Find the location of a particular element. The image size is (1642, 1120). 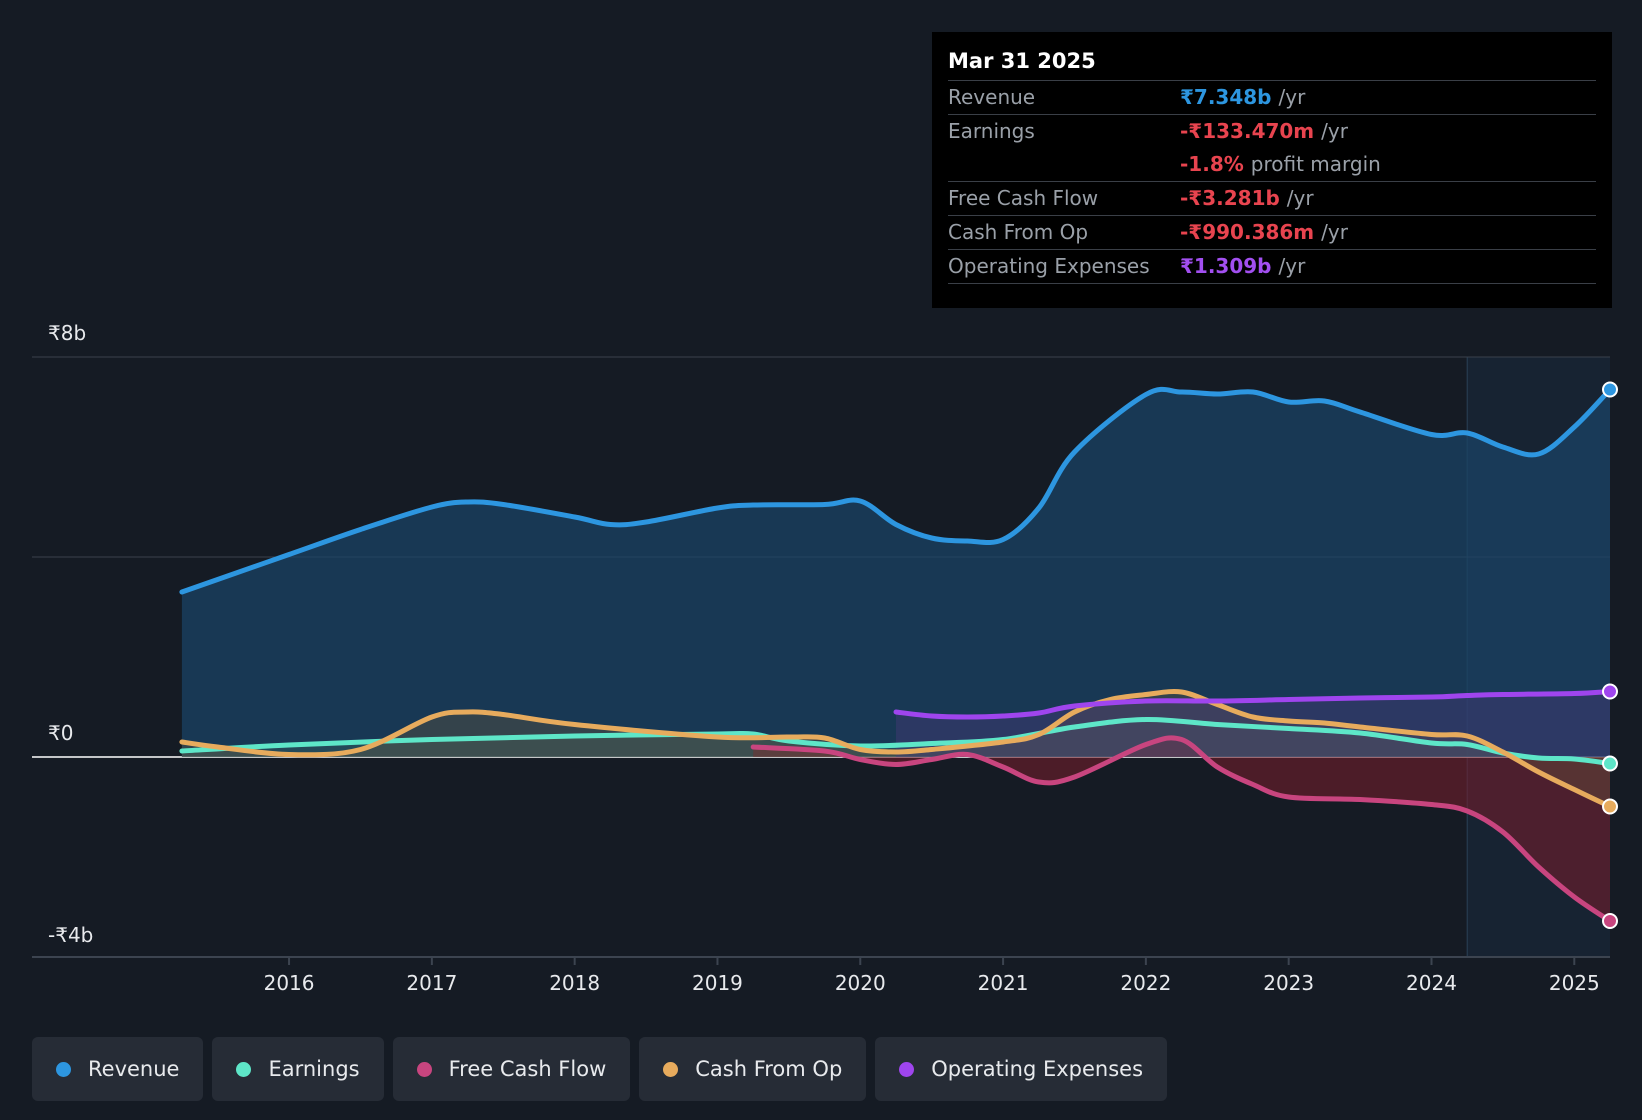

x-tick-label: 2017 is located at coordinates (431, 983).